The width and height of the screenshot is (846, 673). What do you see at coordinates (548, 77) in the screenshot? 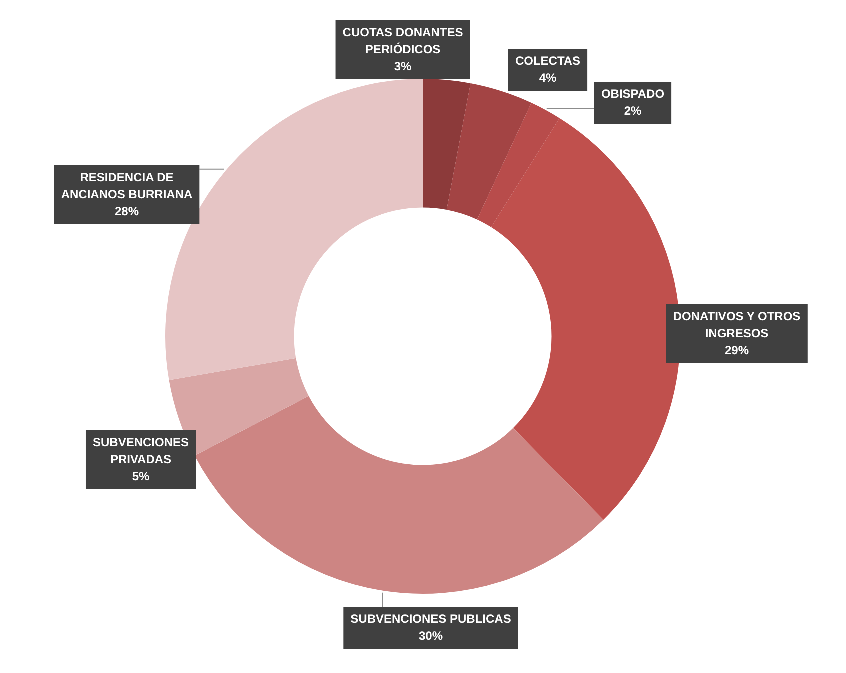
I see `data-label: 4%` at bounding box center [548, 77].